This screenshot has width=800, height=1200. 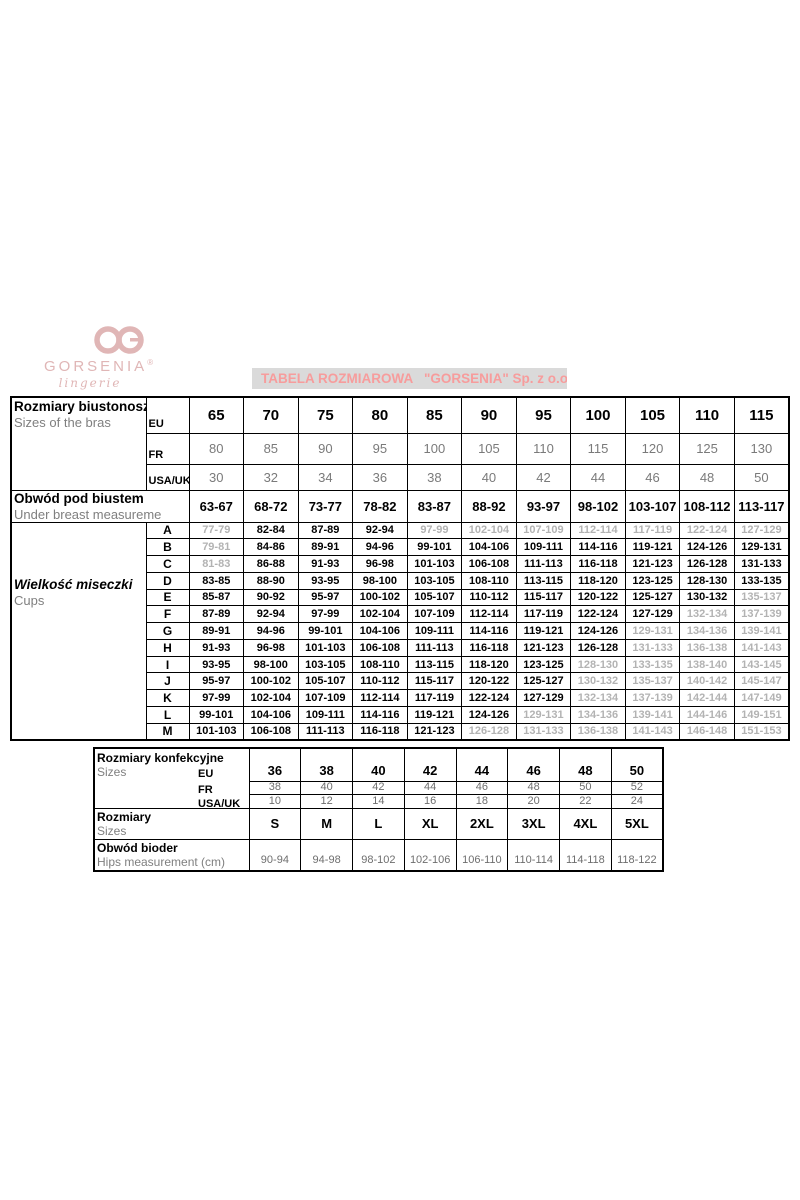 What do you see at coordinates (271, 631) in the screenshot?
I see `cup-range-value: 94-96` at bounding box center [271, 631].